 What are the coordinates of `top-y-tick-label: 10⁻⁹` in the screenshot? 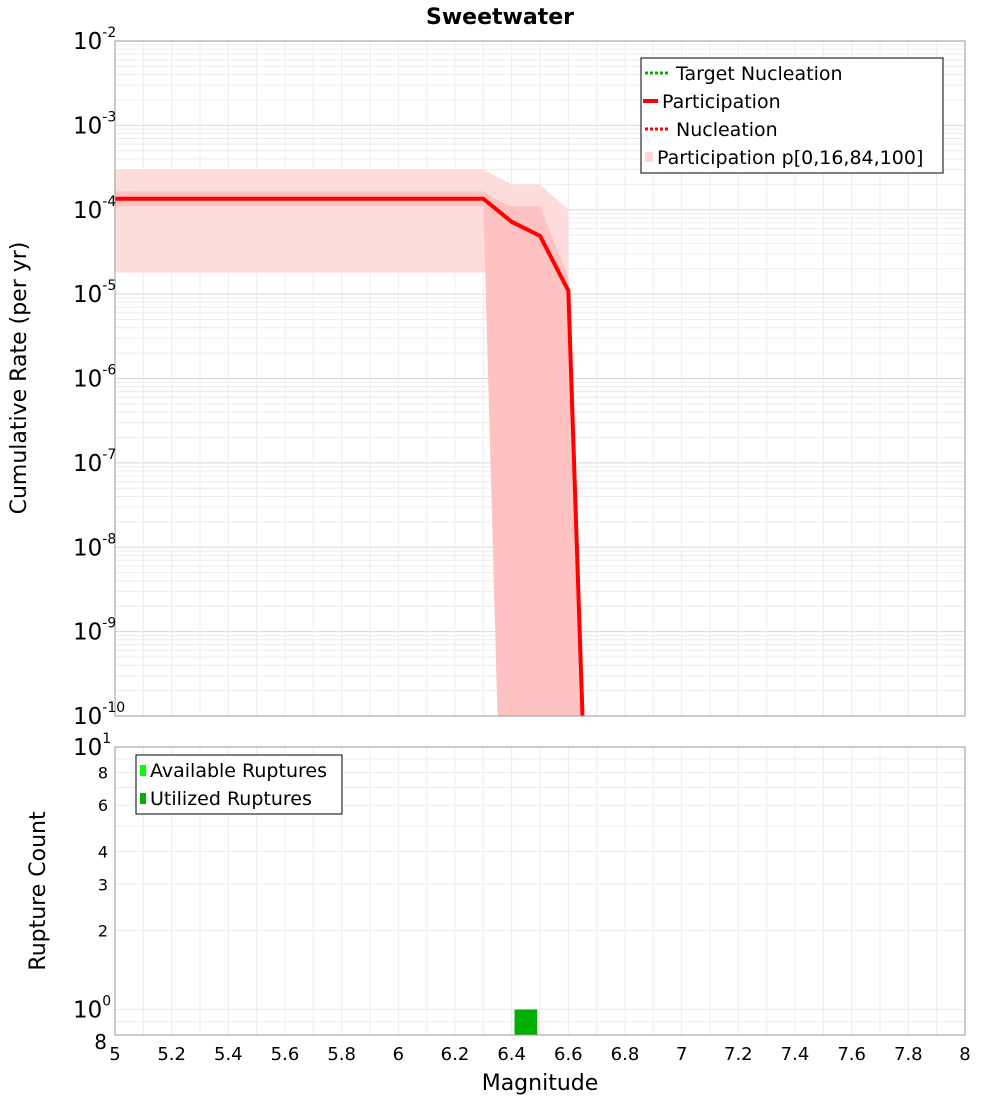 It's located at (94, 631).